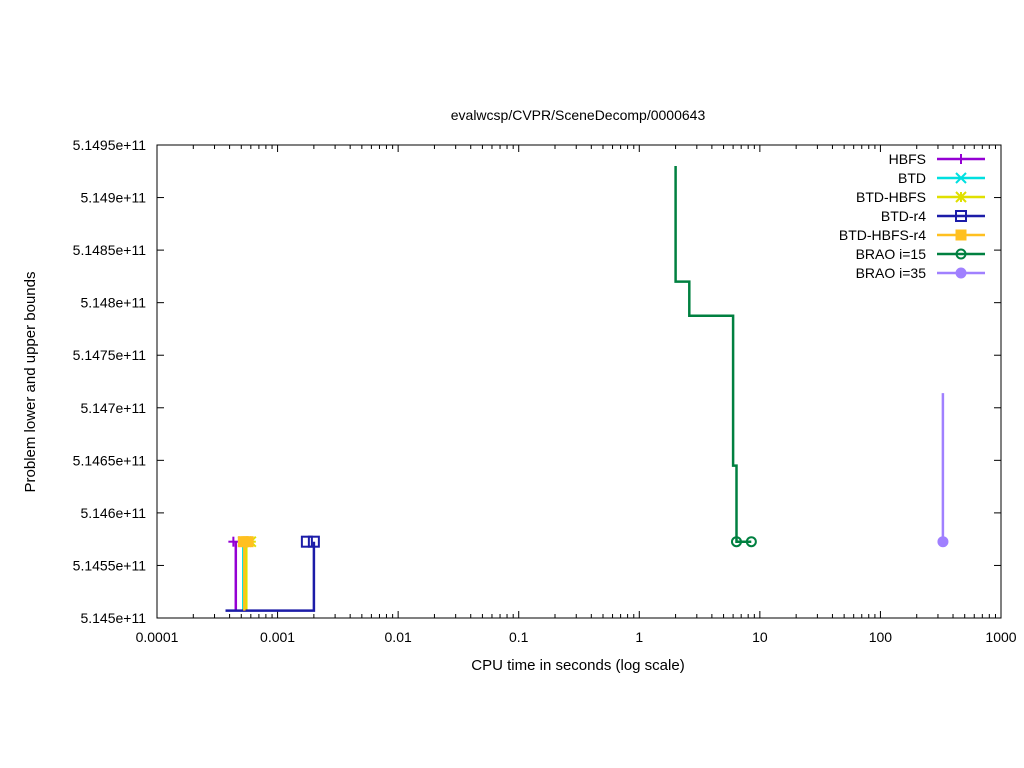 The image size is (1024, 768). I want to click on legend-label: BTD-r4, so click(903, 216).